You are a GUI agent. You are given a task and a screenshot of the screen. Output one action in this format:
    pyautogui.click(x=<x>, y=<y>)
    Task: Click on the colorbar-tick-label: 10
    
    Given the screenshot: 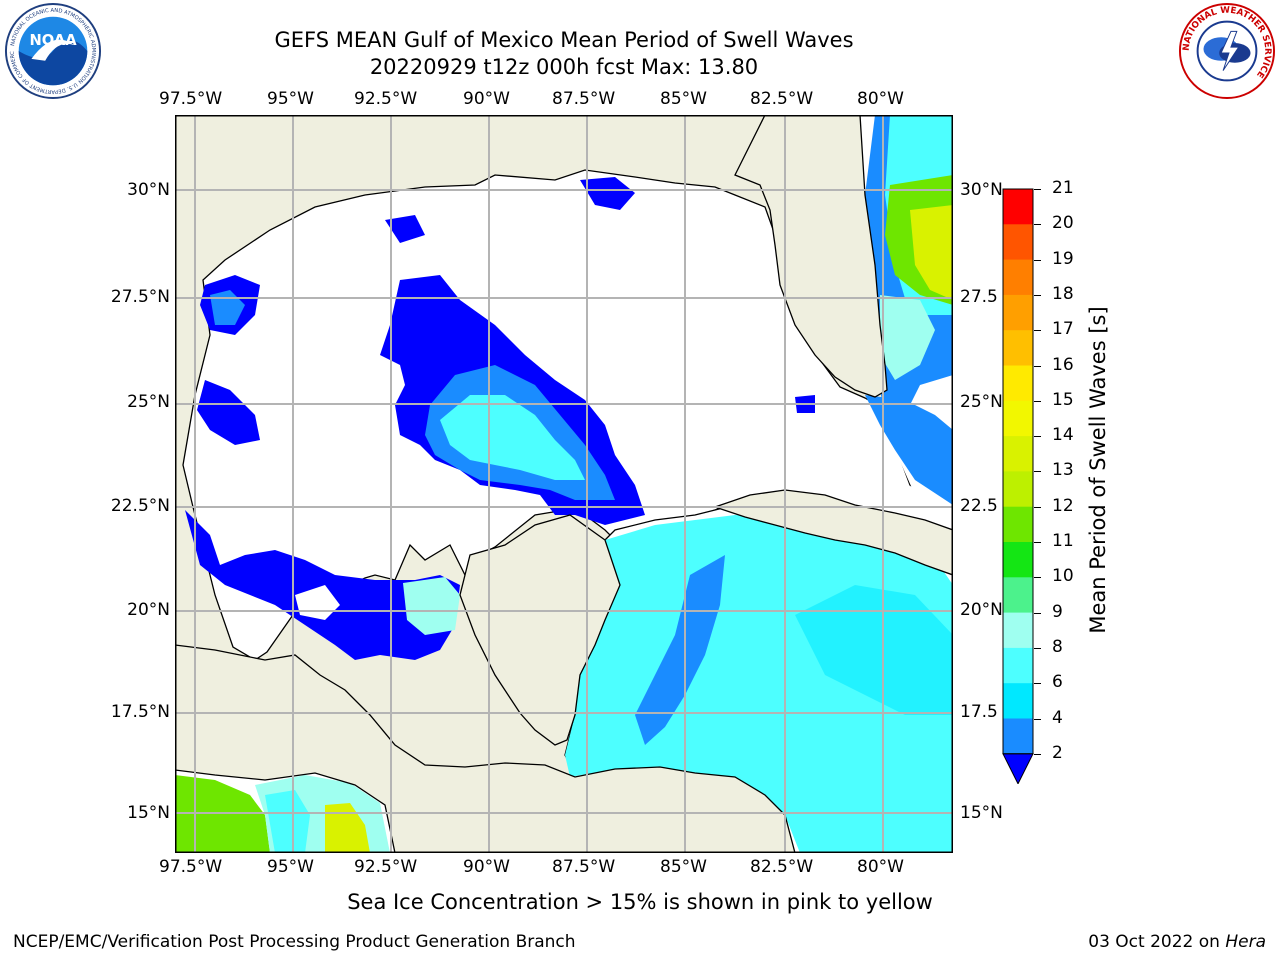 What is the action you would take?
    pyautogui.click(x=1063, y=576)
    